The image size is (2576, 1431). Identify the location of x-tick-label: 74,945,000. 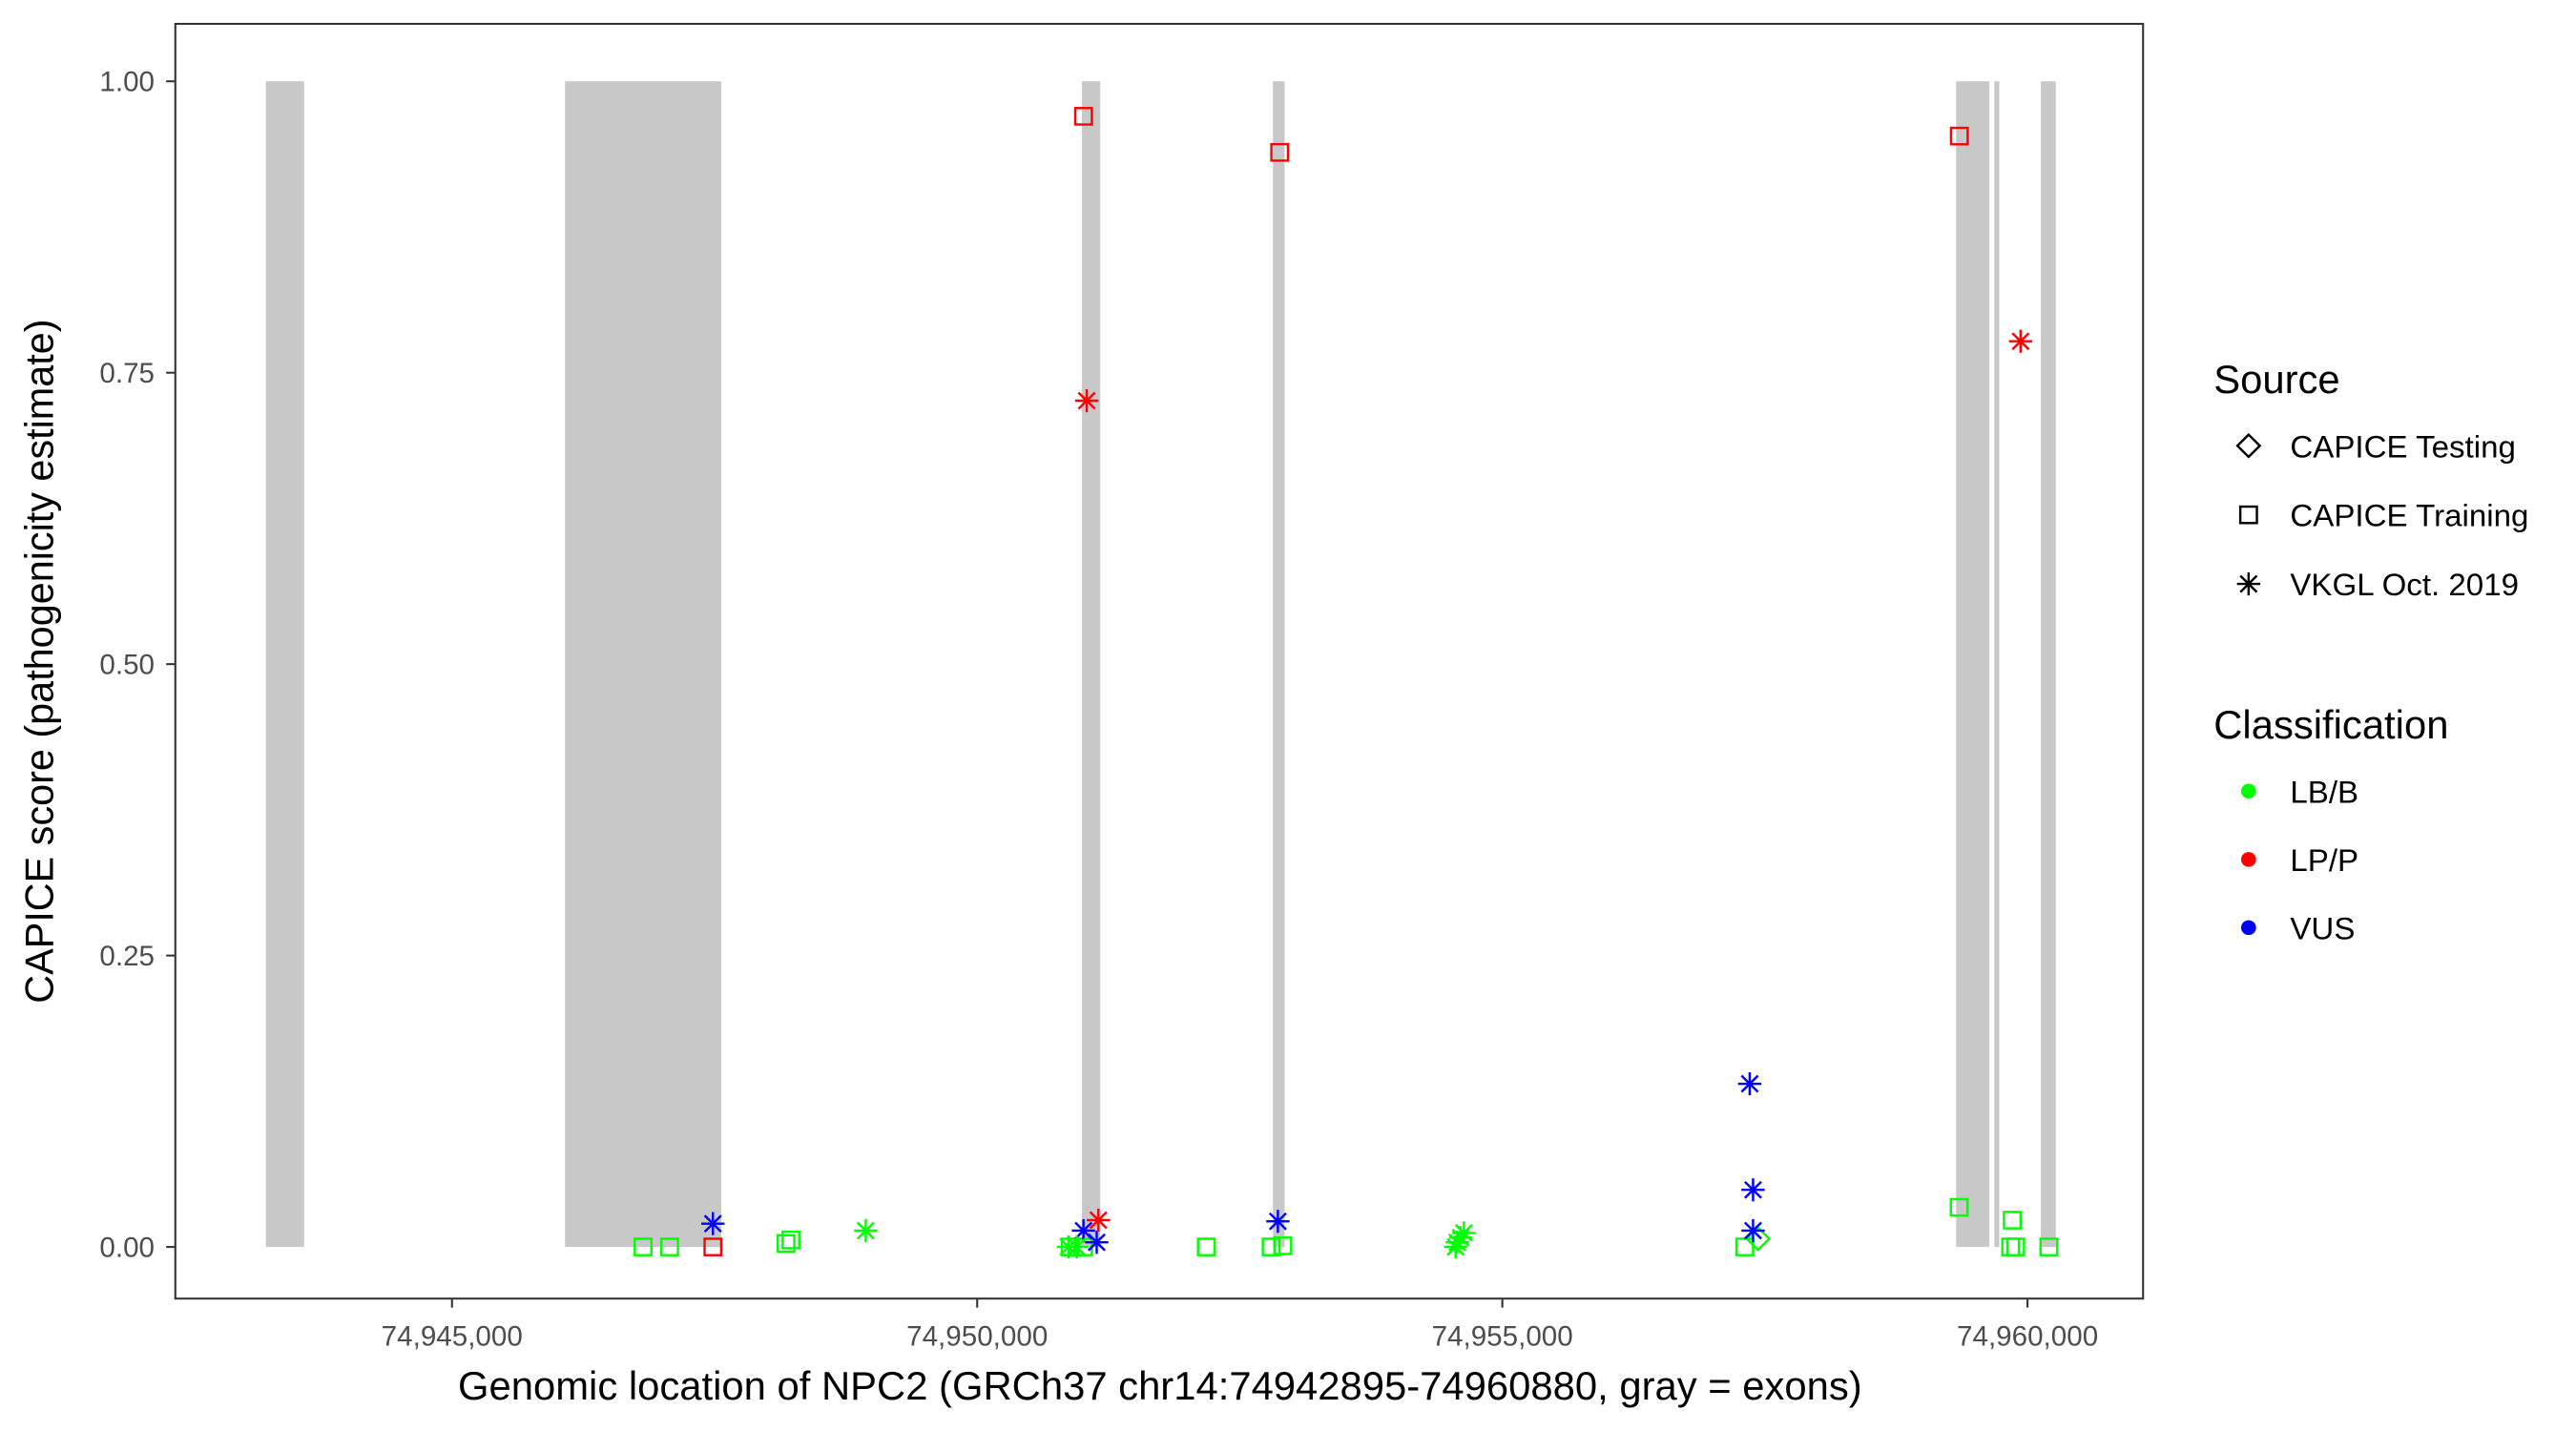
(452, 1336).